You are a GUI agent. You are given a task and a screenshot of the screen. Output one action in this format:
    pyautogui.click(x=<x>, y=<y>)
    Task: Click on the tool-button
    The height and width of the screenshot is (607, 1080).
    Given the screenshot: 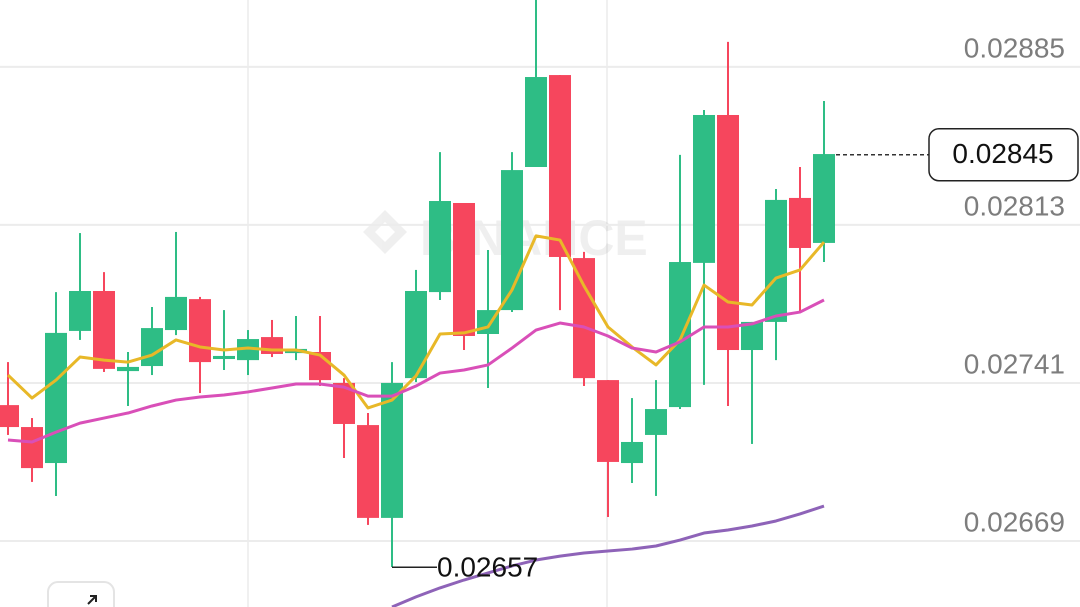 What is the action you would take?
    pyautogui.click(x=81, y=594)
    